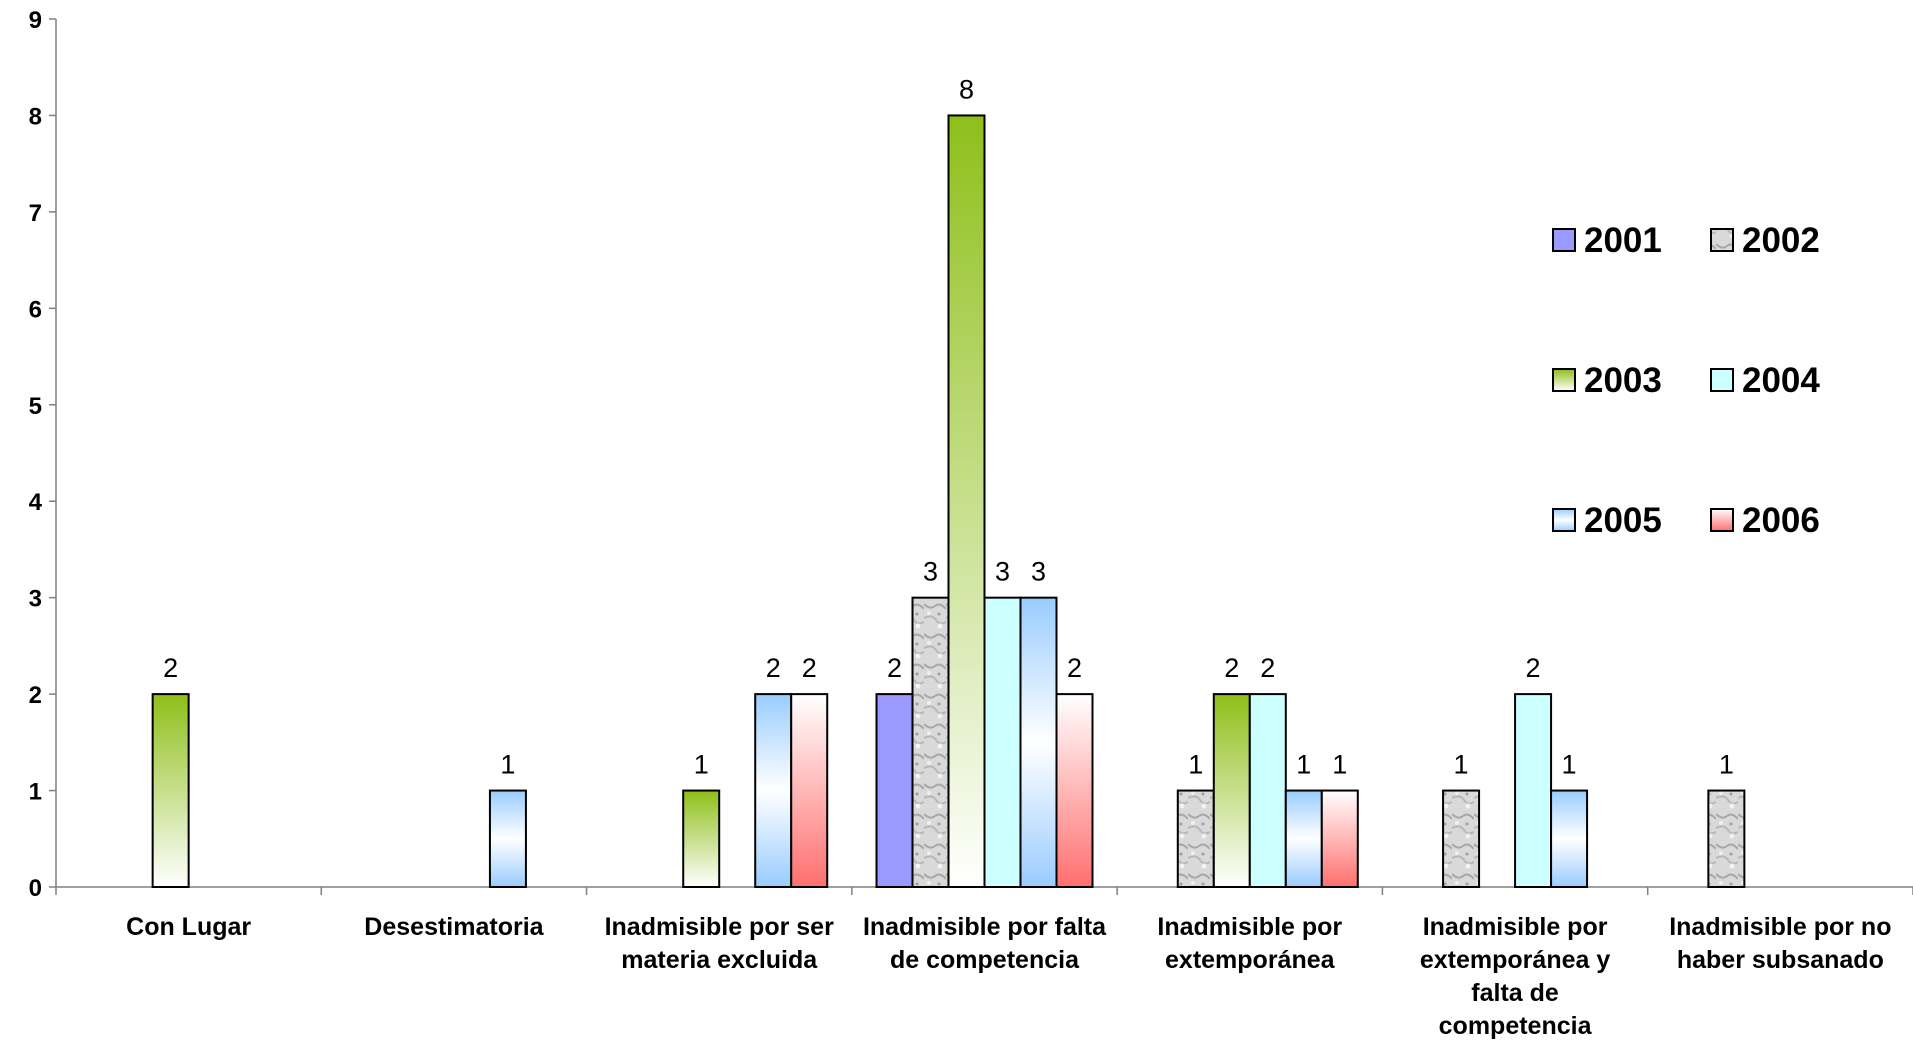 This screenshot has width=1913, height=1042. Describe the element at coordinates (35, 599) in the screenshot. I see `y-tick-label: 3` at that location.